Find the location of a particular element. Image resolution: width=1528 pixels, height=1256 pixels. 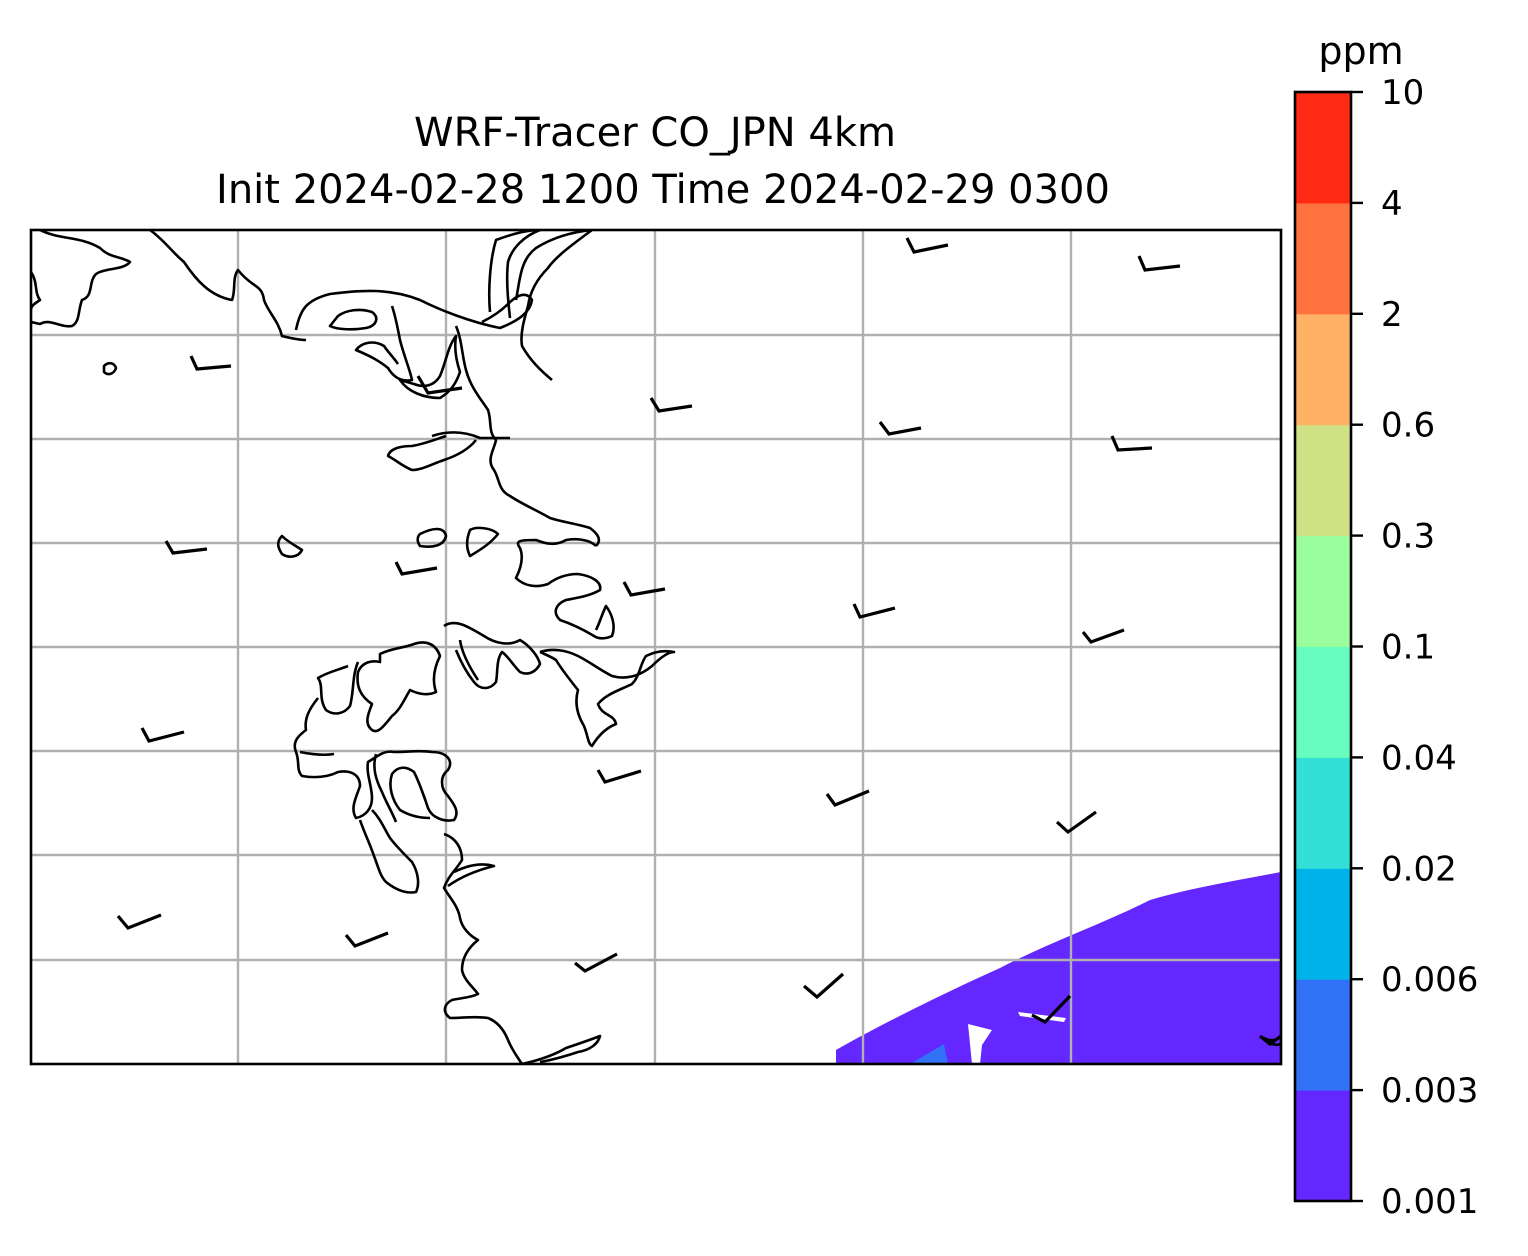

title-line-1: WRF-Tracer CO_JPN 4km is located at coordinates (655, 133).